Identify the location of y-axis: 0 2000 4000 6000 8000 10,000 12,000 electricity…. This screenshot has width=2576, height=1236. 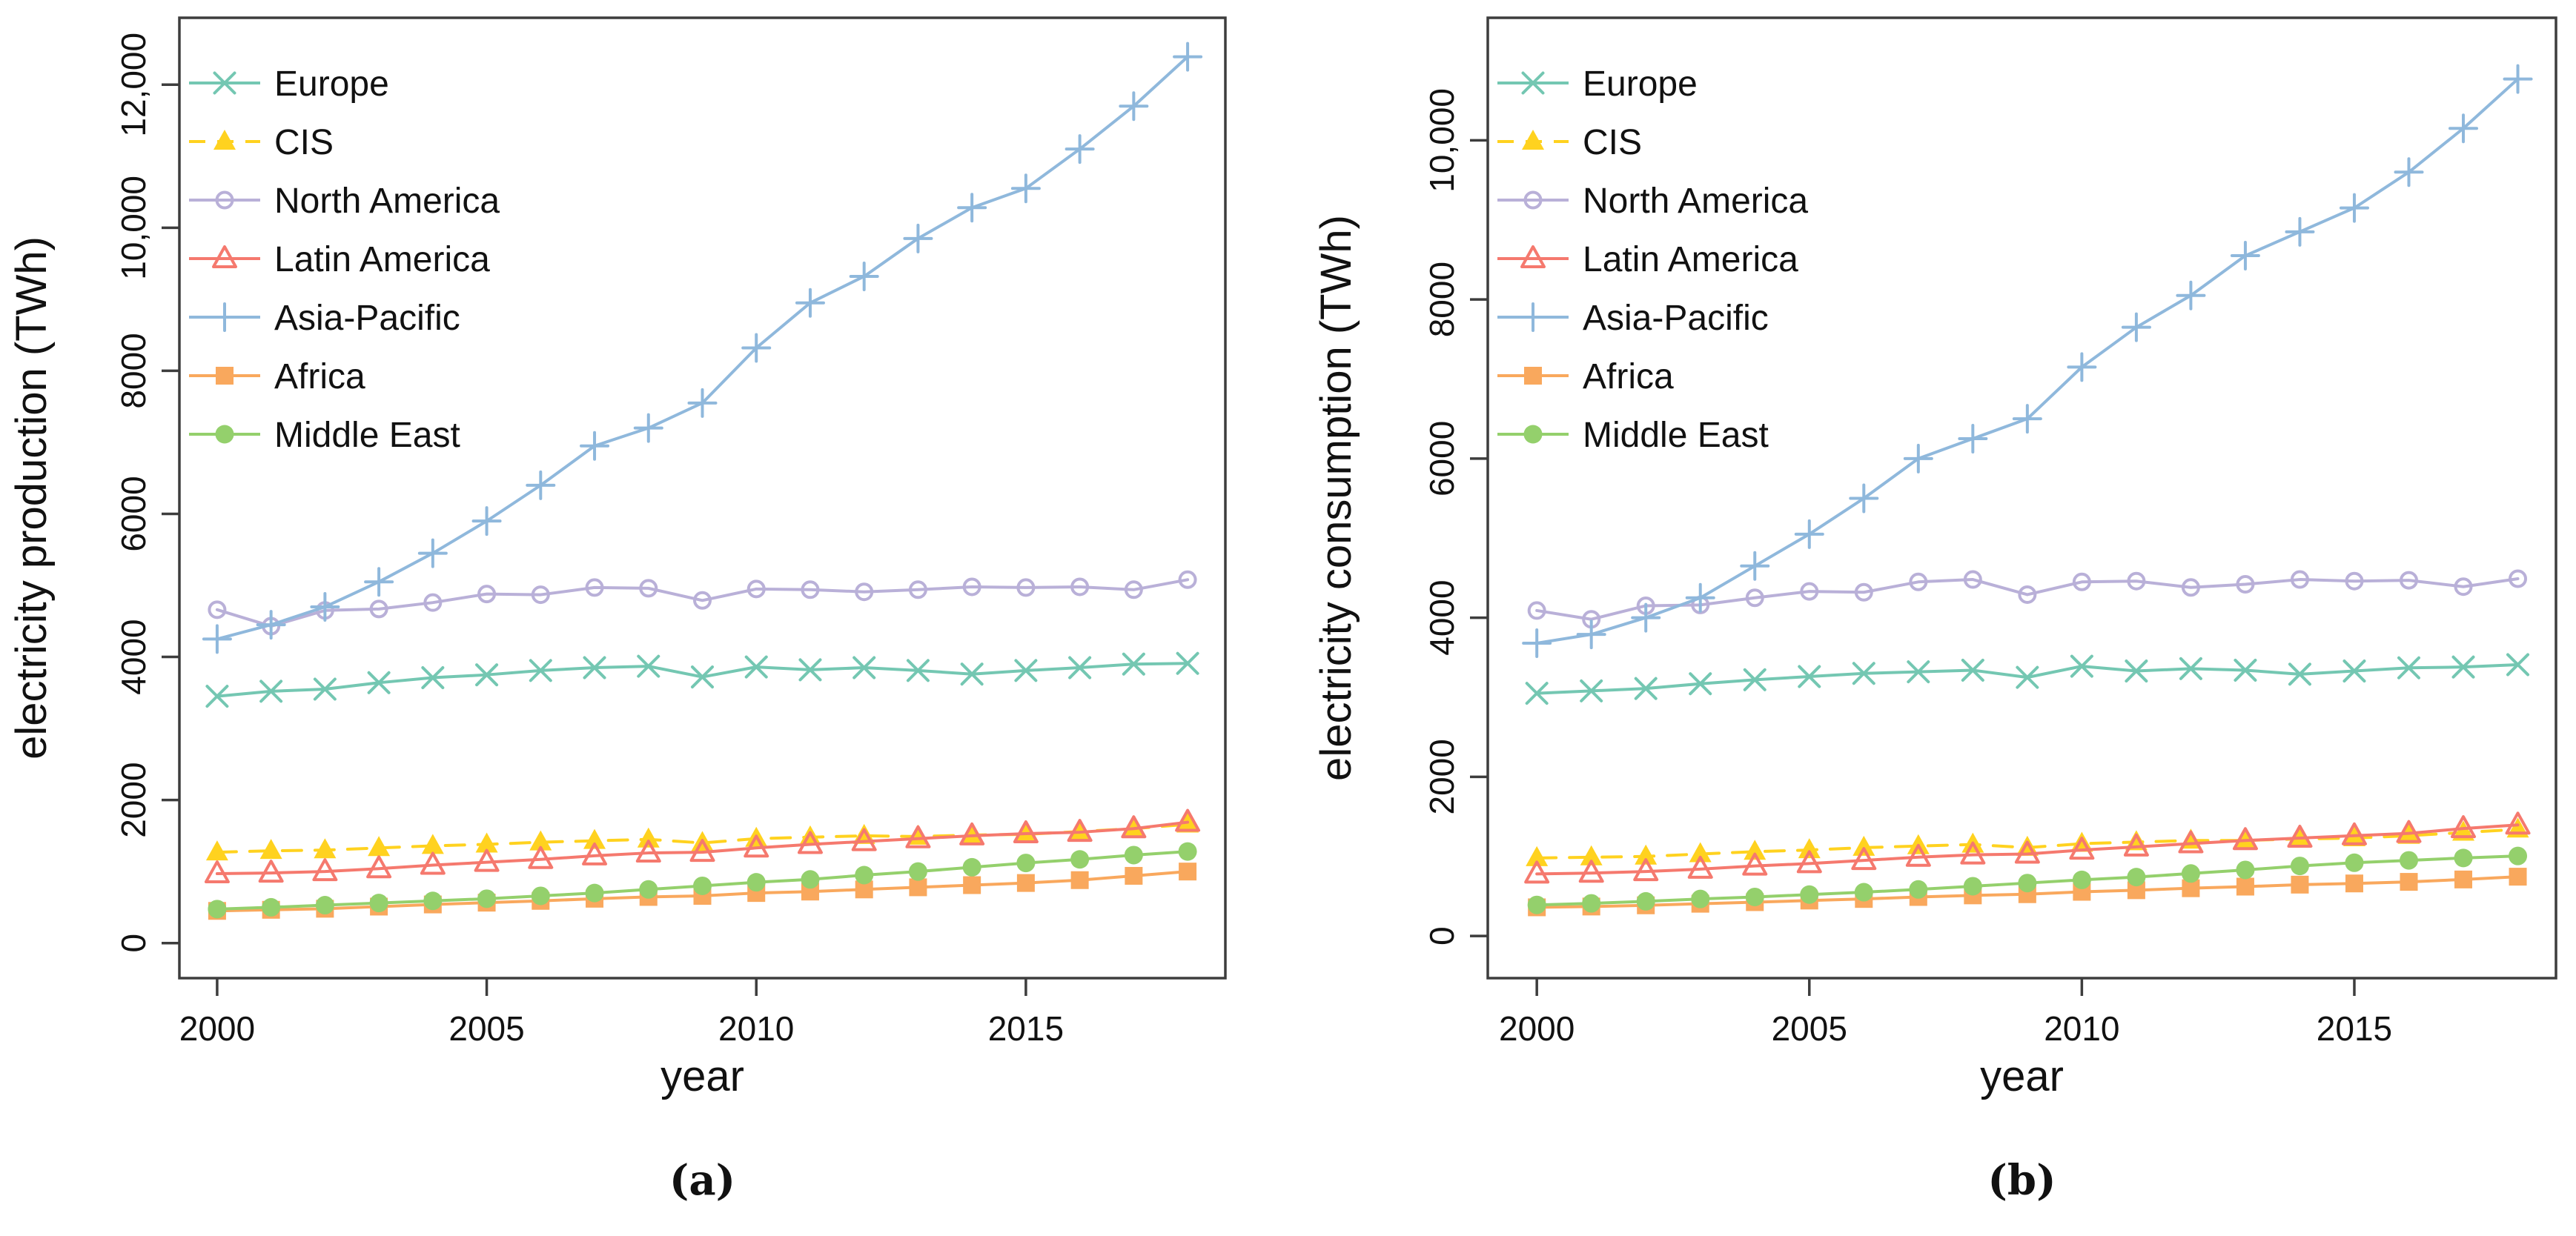
(93, 492).